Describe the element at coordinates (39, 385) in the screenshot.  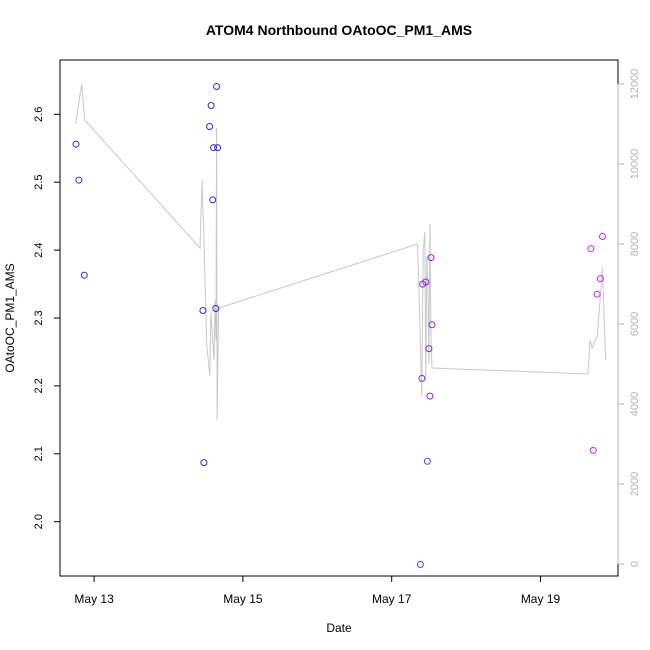
I see `y-tick-label: 2.2` at that location.